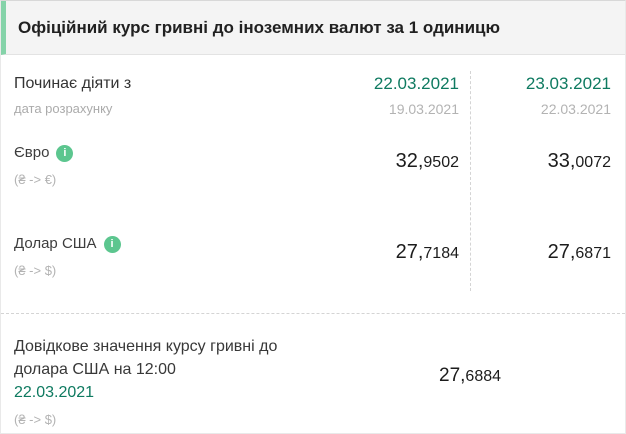 This screenshot has width=626, height=434. I want to click on currency-label-euro: Євро i (₴ -> €), so click(164, 165).